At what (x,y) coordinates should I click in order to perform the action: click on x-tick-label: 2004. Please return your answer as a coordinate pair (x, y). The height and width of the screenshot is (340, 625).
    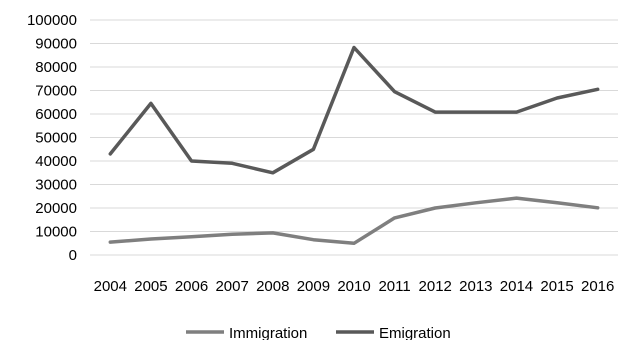
    Looking at the image, I should click on (110, 286).